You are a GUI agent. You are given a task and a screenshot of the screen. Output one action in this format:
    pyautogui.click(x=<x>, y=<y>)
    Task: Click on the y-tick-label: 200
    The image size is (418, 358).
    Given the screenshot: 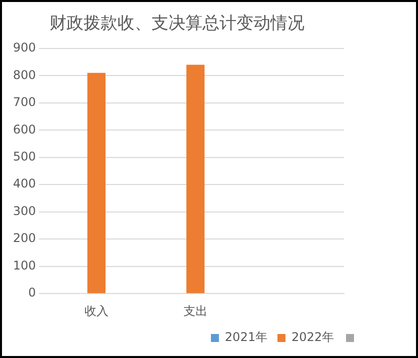 What is the action you would take?
    pyautogui.click(x=24, y=238)
    